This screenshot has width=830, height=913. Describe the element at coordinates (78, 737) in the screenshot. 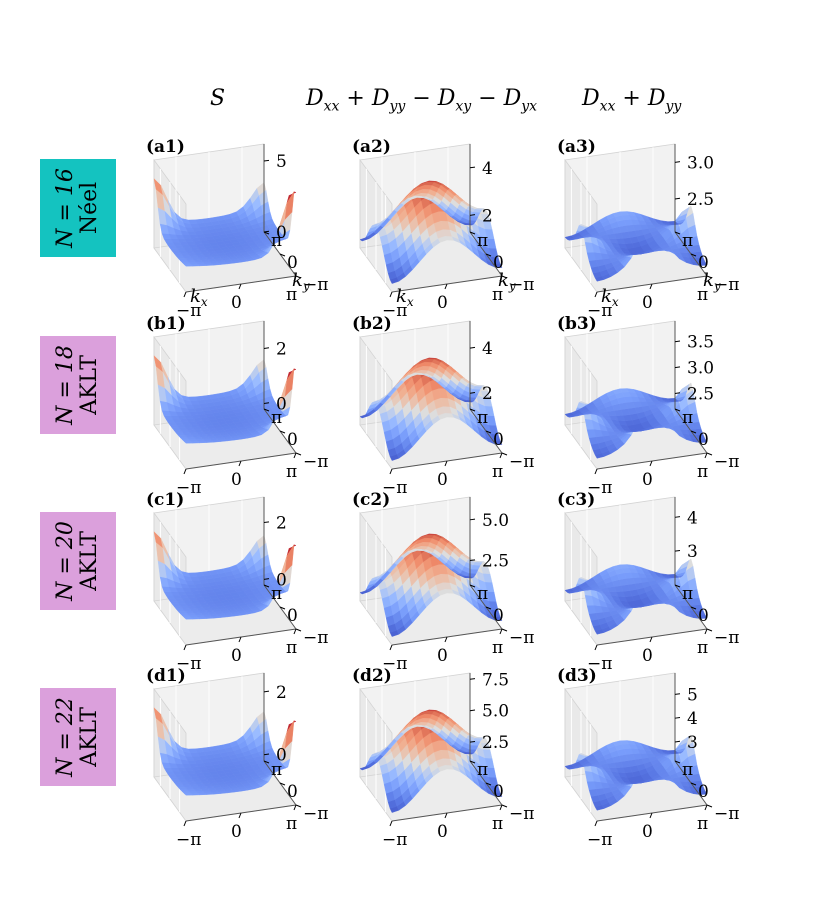

I see `row-label-n22: N = 22 AKLT` at that location.